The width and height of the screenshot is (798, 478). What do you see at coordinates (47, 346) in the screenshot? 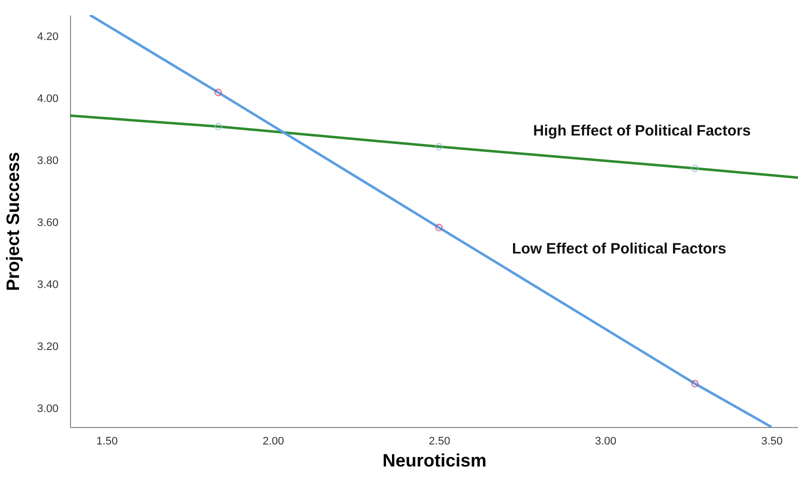
I see `y-tick-label: 3.20` at bounding box center [47, 346].